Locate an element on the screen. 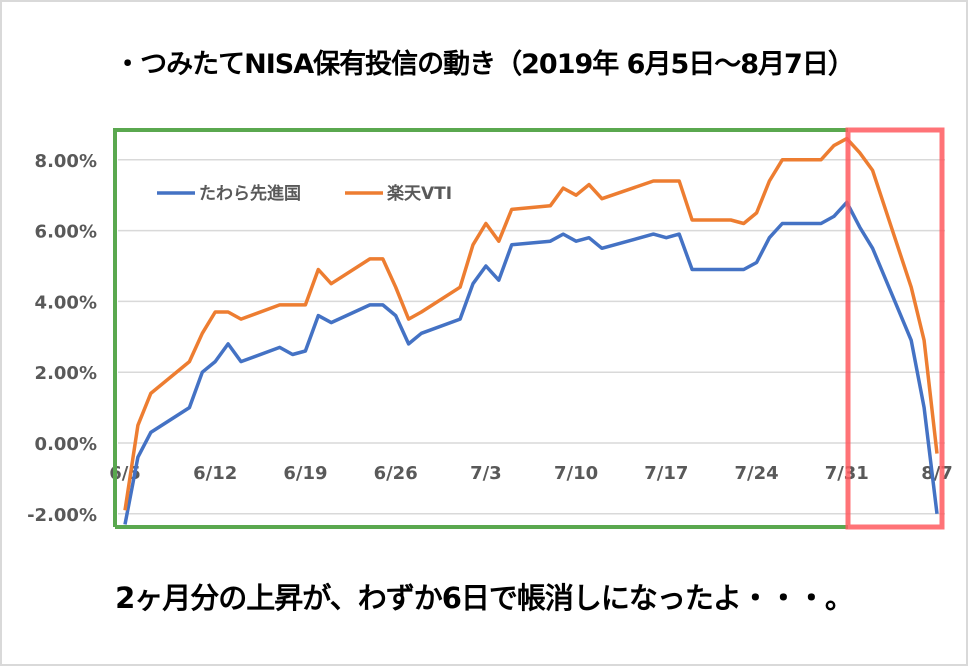  x-tick-label: 7/10 is located at coordinates (576, 473).